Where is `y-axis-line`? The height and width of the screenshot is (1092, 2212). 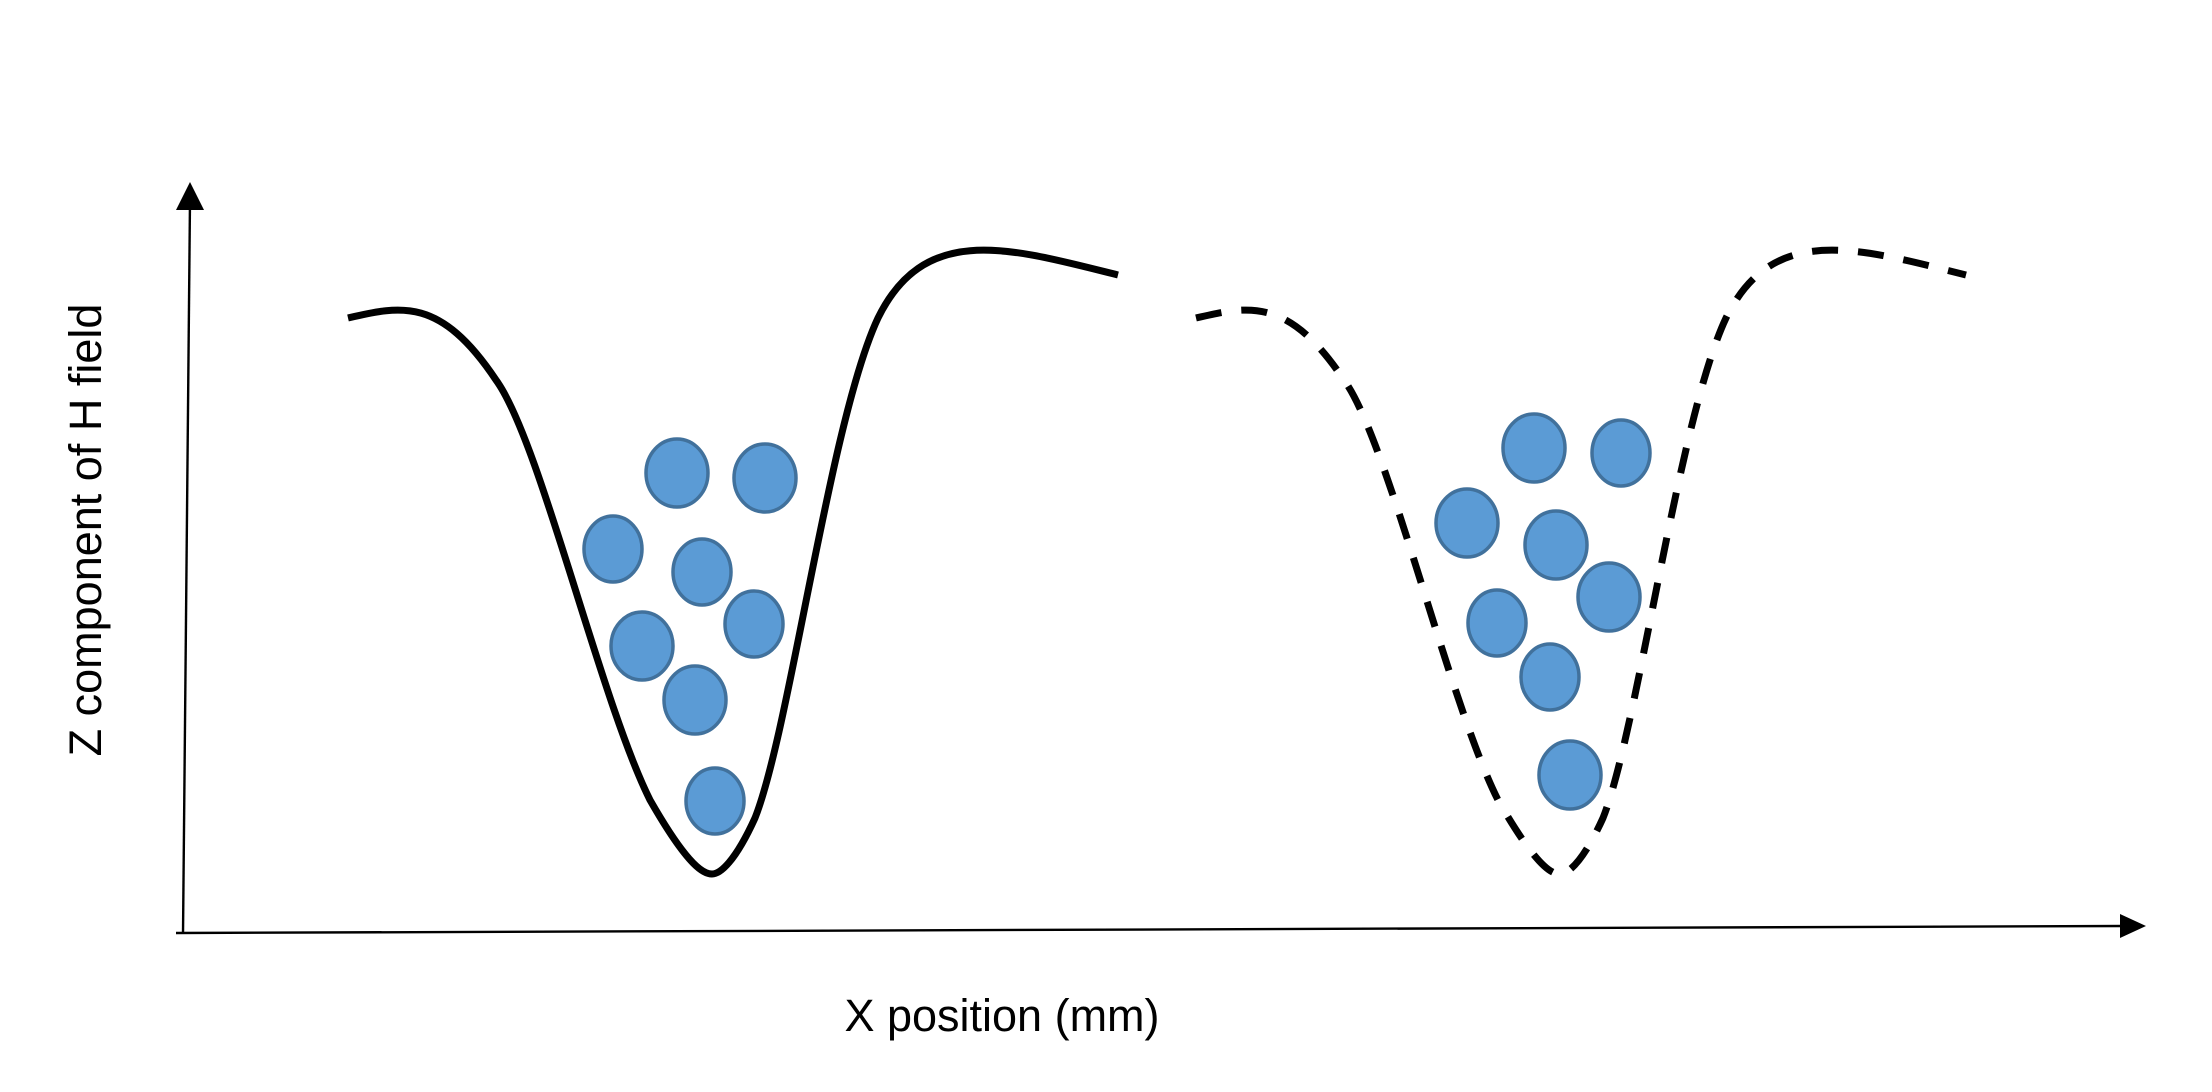 y-axis-line is located at coordinates (186, 567).